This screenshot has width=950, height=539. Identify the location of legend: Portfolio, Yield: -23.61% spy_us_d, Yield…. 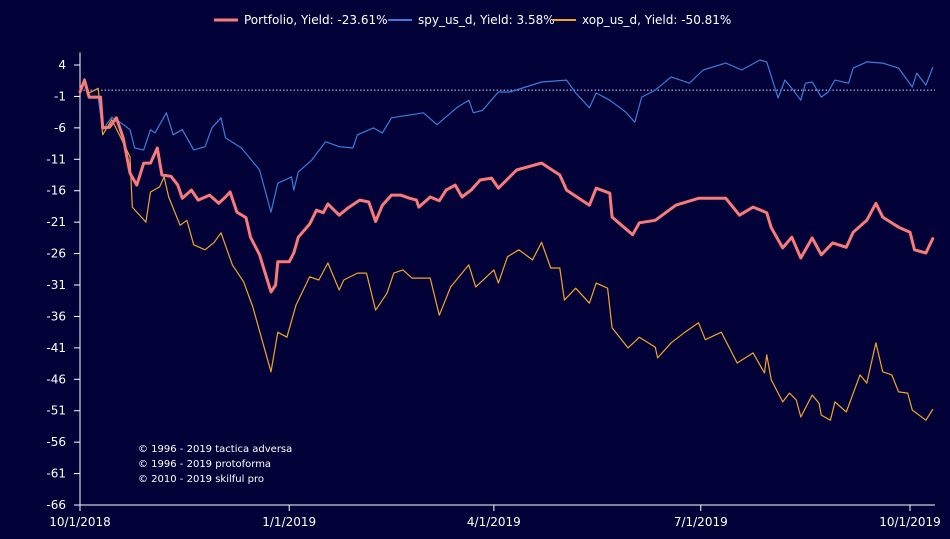
(472, 20).